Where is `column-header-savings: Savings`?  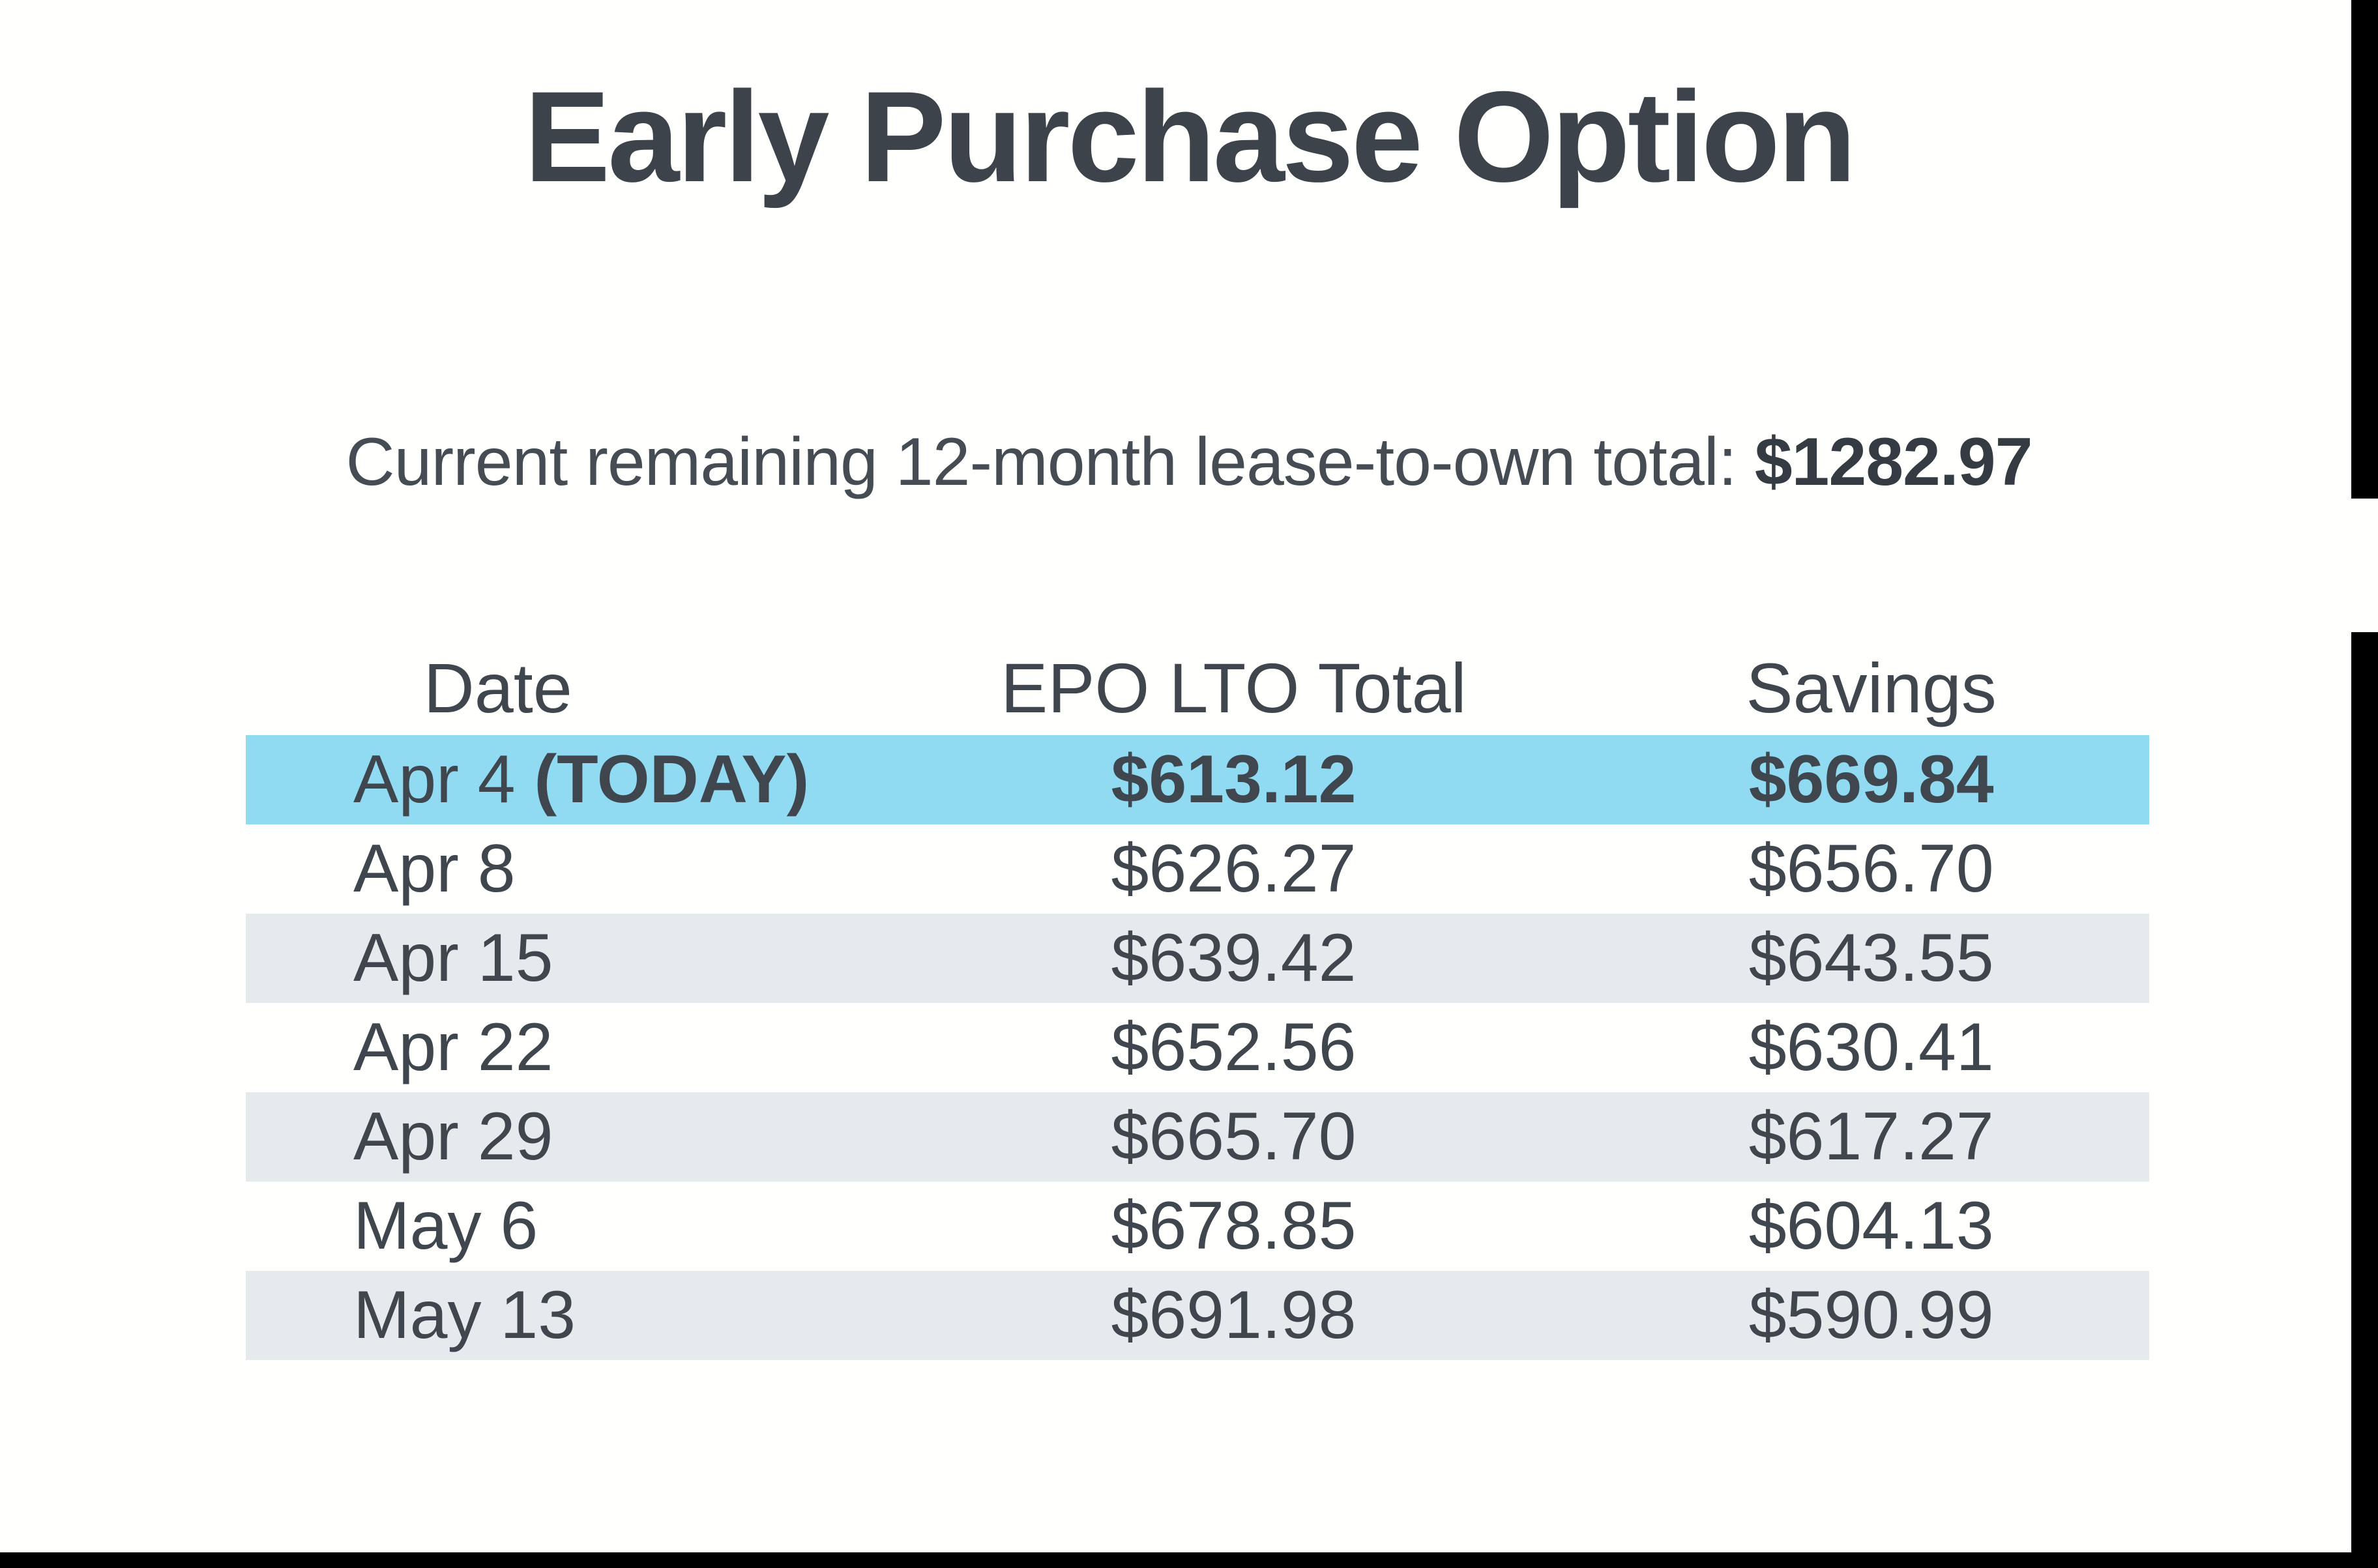
column-header-savings: Savings is located at coordinates (1871, 687).